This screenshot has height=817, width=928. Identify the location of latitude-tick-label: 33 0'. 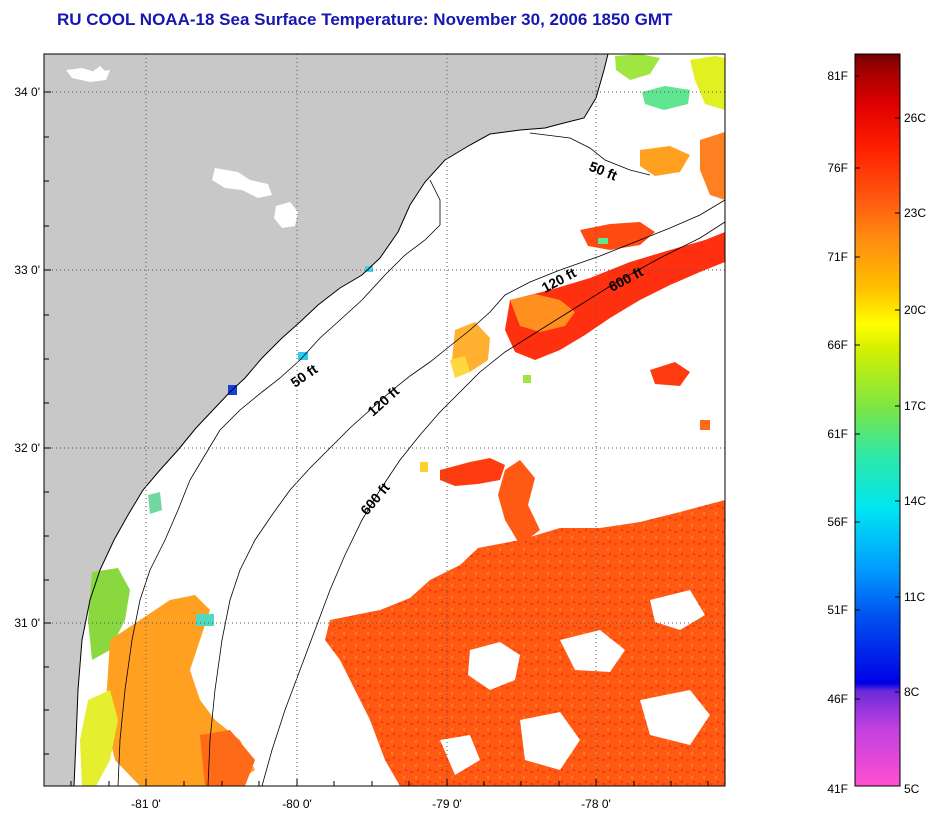
(27, 270).